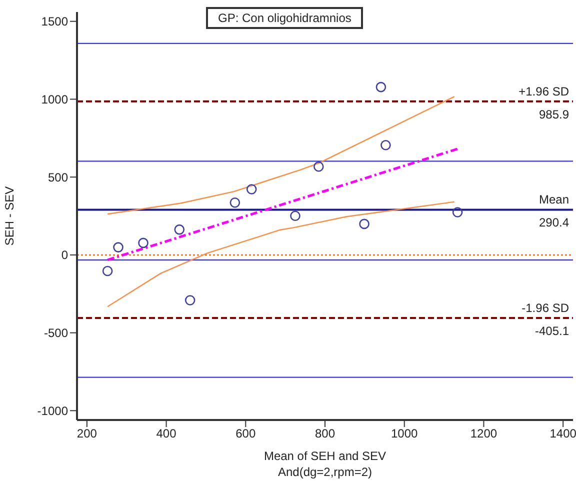  What do you see at coordinates (285, 18) in the screenshot?
I see `chart-title: GP: Con oligohidramnios` at bounding box center [285, 18].